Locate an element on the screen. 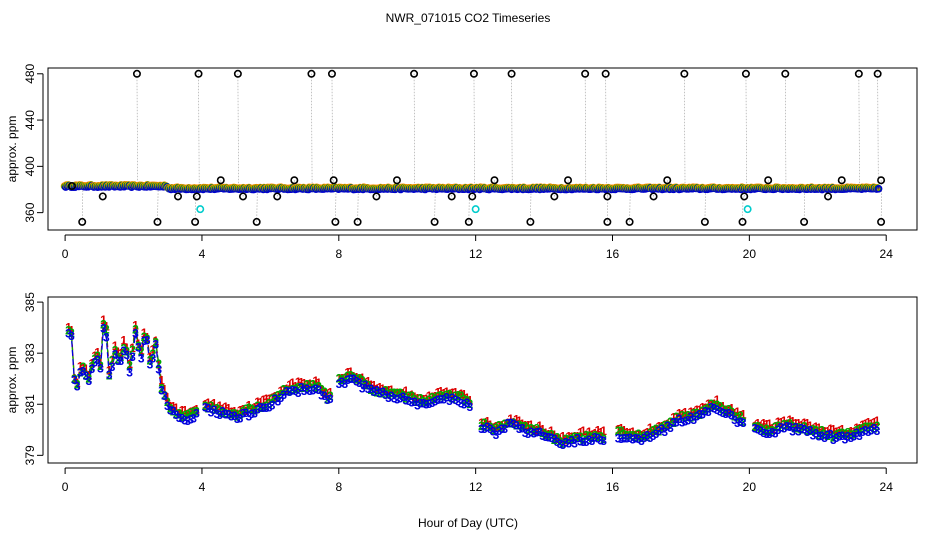 Image resolution: width=936 pixels, height=540 pixels. top-x-tick-label: 8 is located at coordinates (338, 254).